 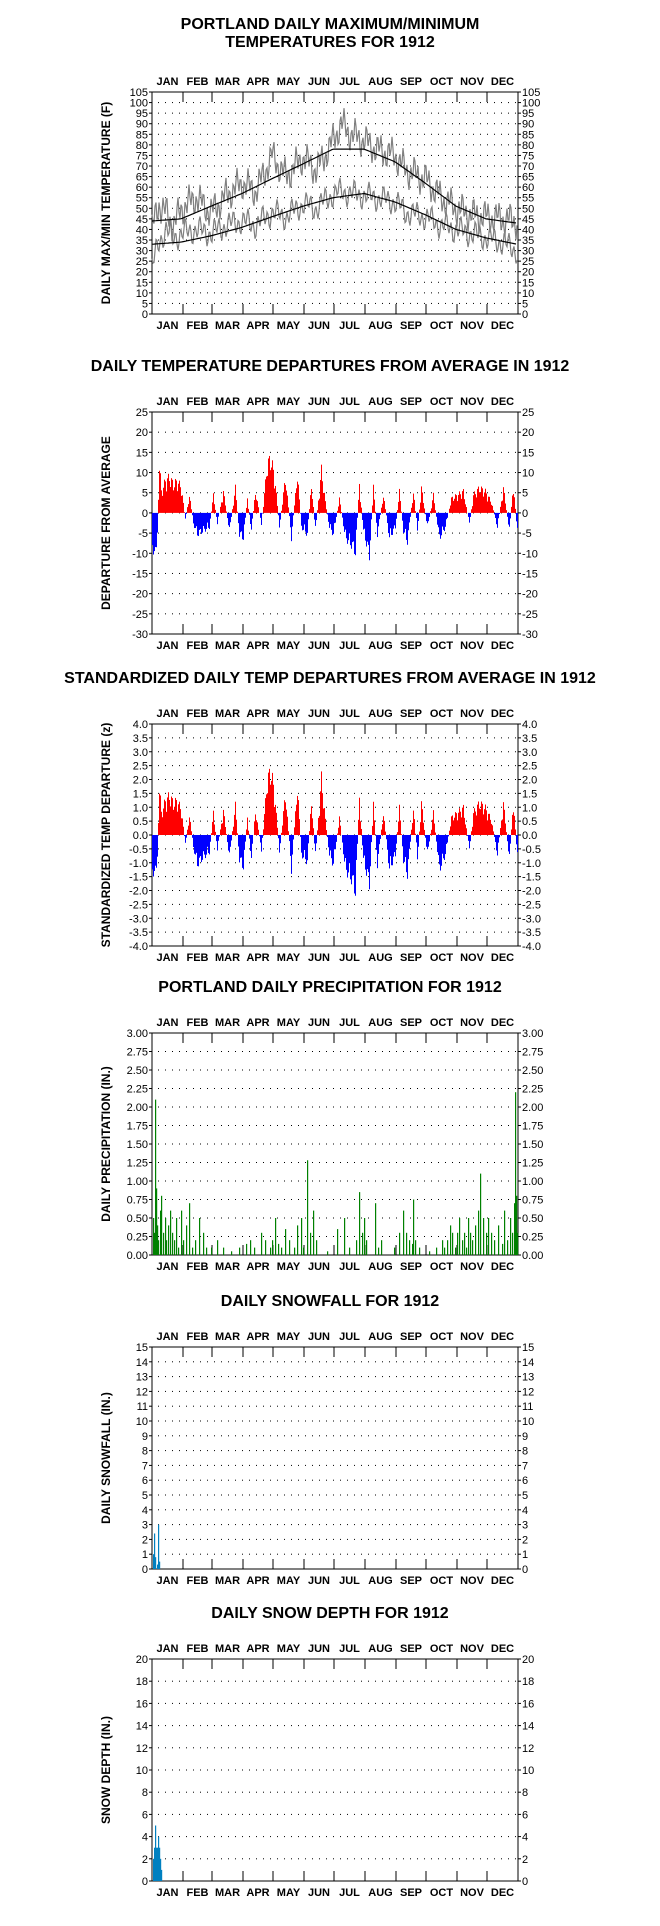 I want to click on value-bar, so click(x=156, y=1177).